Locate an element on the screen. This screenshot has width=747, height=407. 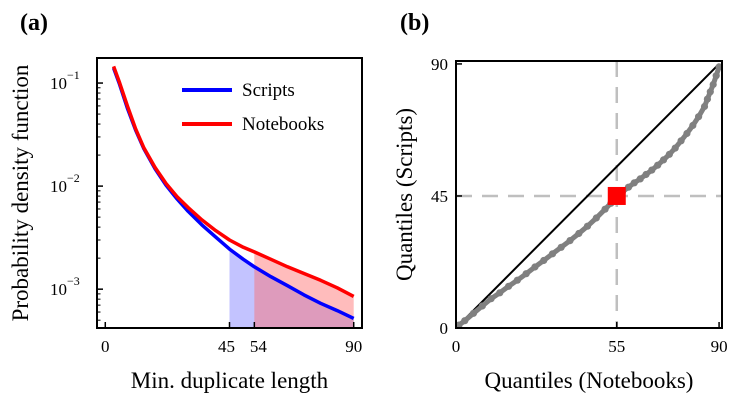
x-tick-label-a: 54 is located at coordinates (259, 346).